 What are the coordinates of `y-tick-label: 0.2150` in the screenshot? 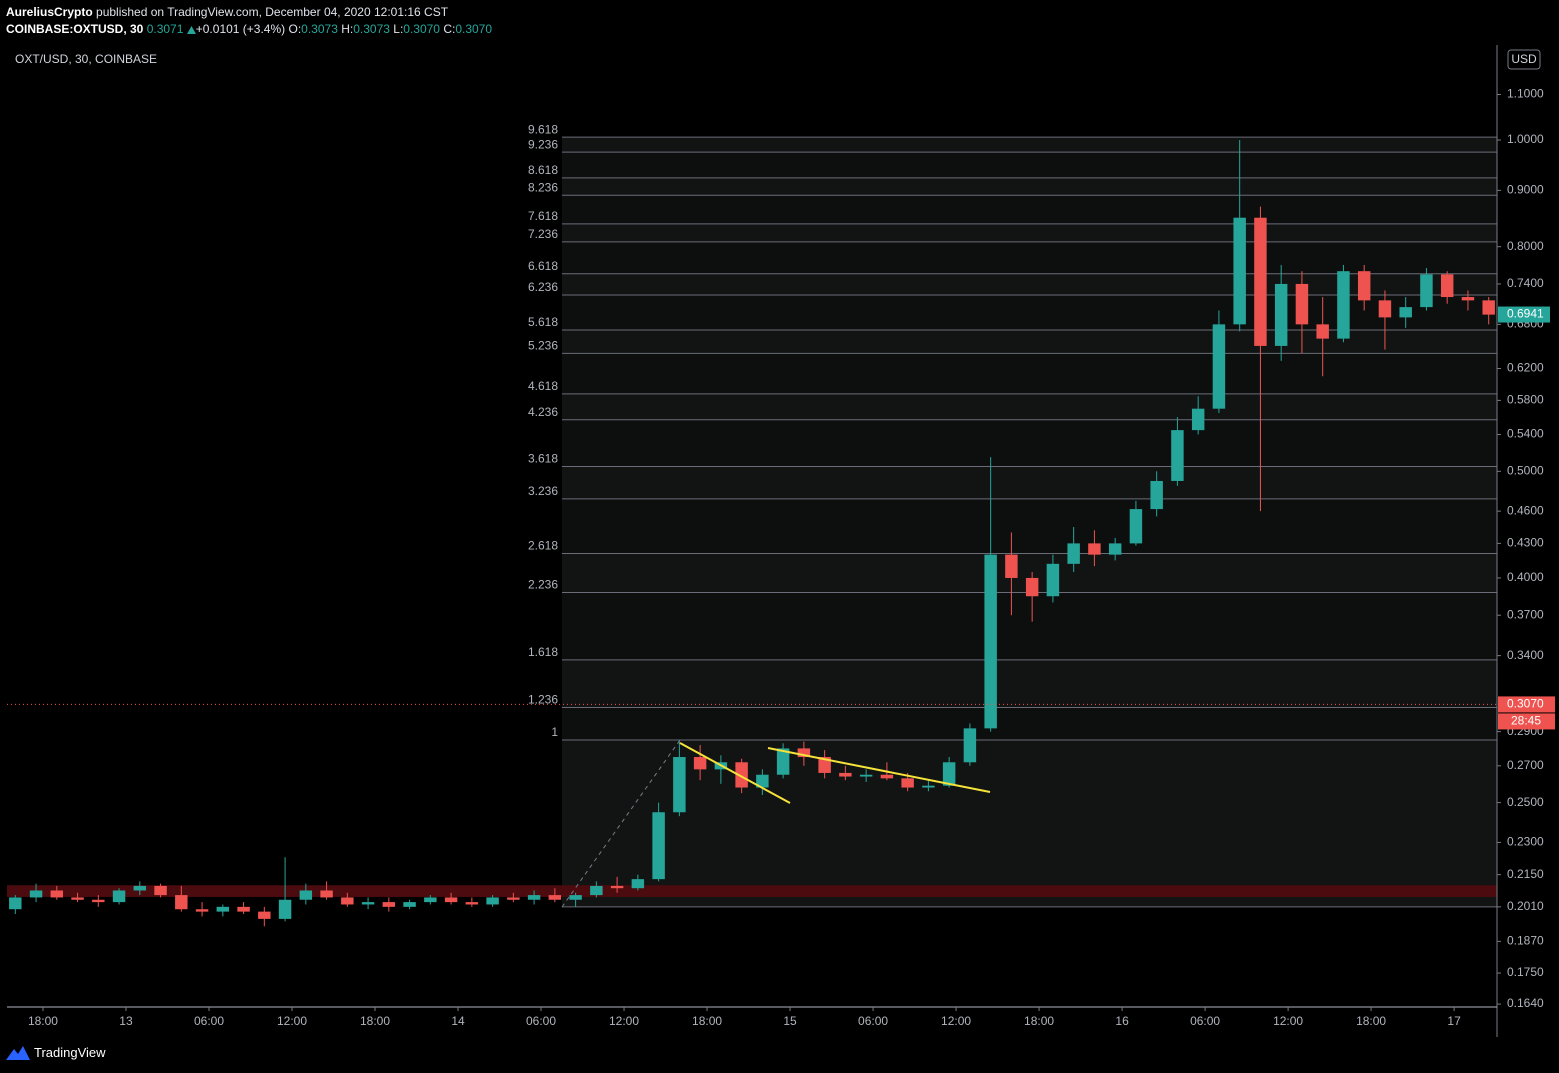 It's located at (1525, 874).